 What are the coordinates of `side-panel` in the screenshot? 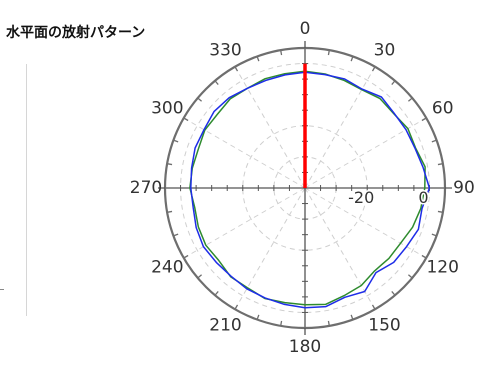 It's located at (13, 190).